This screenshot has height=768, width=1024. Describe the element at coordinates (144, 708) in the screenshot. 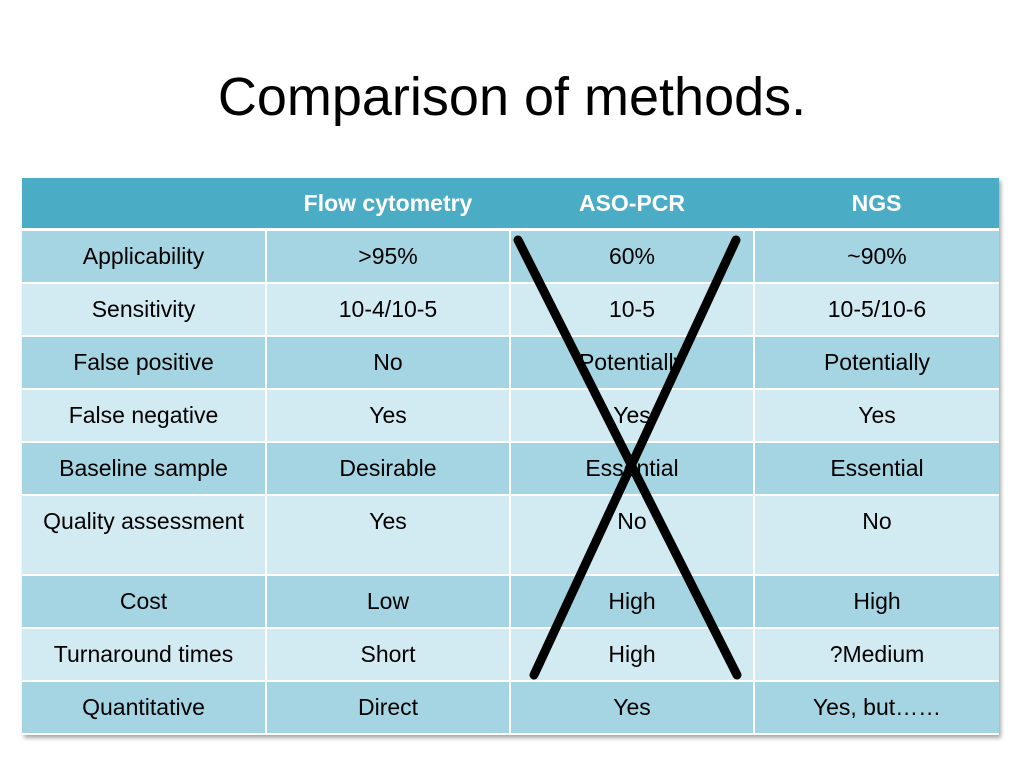

I see `row-label: Quantitative` at that location.